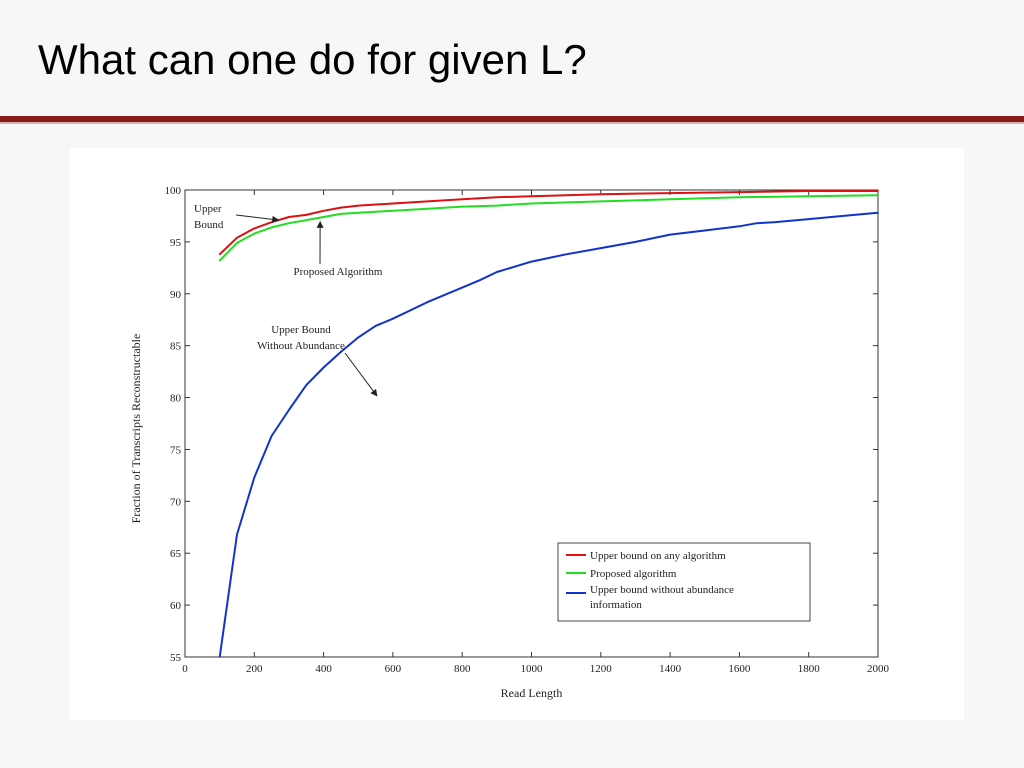 Image resolution: width=1024 pixels, height=768 pixels. Describe the element at coordinates (185, 669) in the screenshot. I see `x-tick-label: 0` at that location.